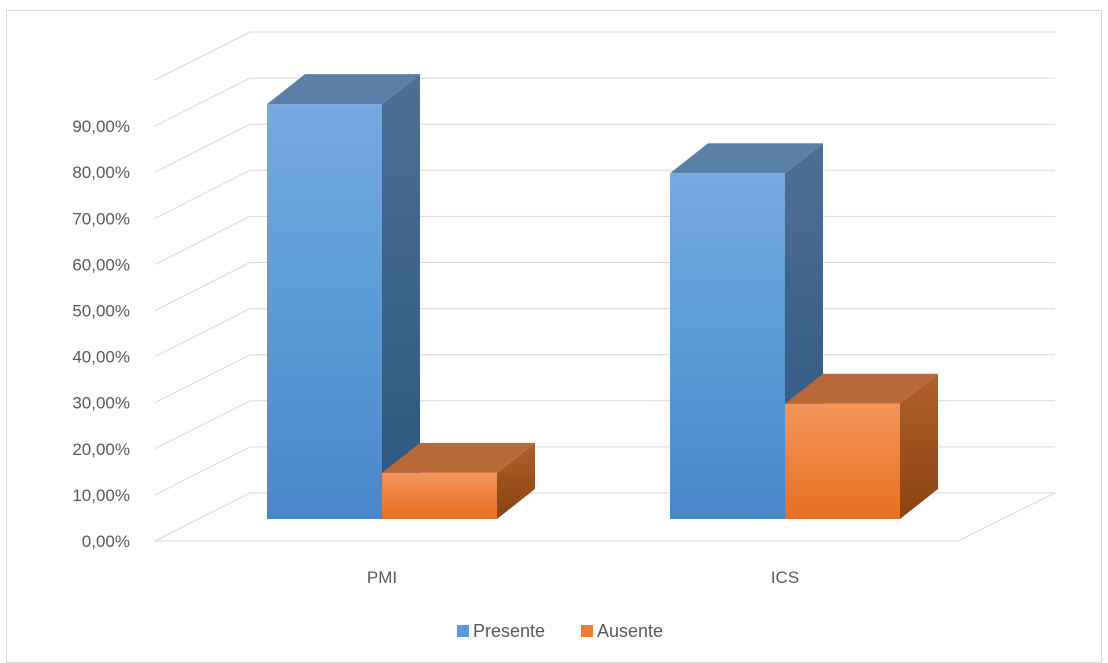  I want to click on legend-item-ausente: Ausente, so click(622, 631).